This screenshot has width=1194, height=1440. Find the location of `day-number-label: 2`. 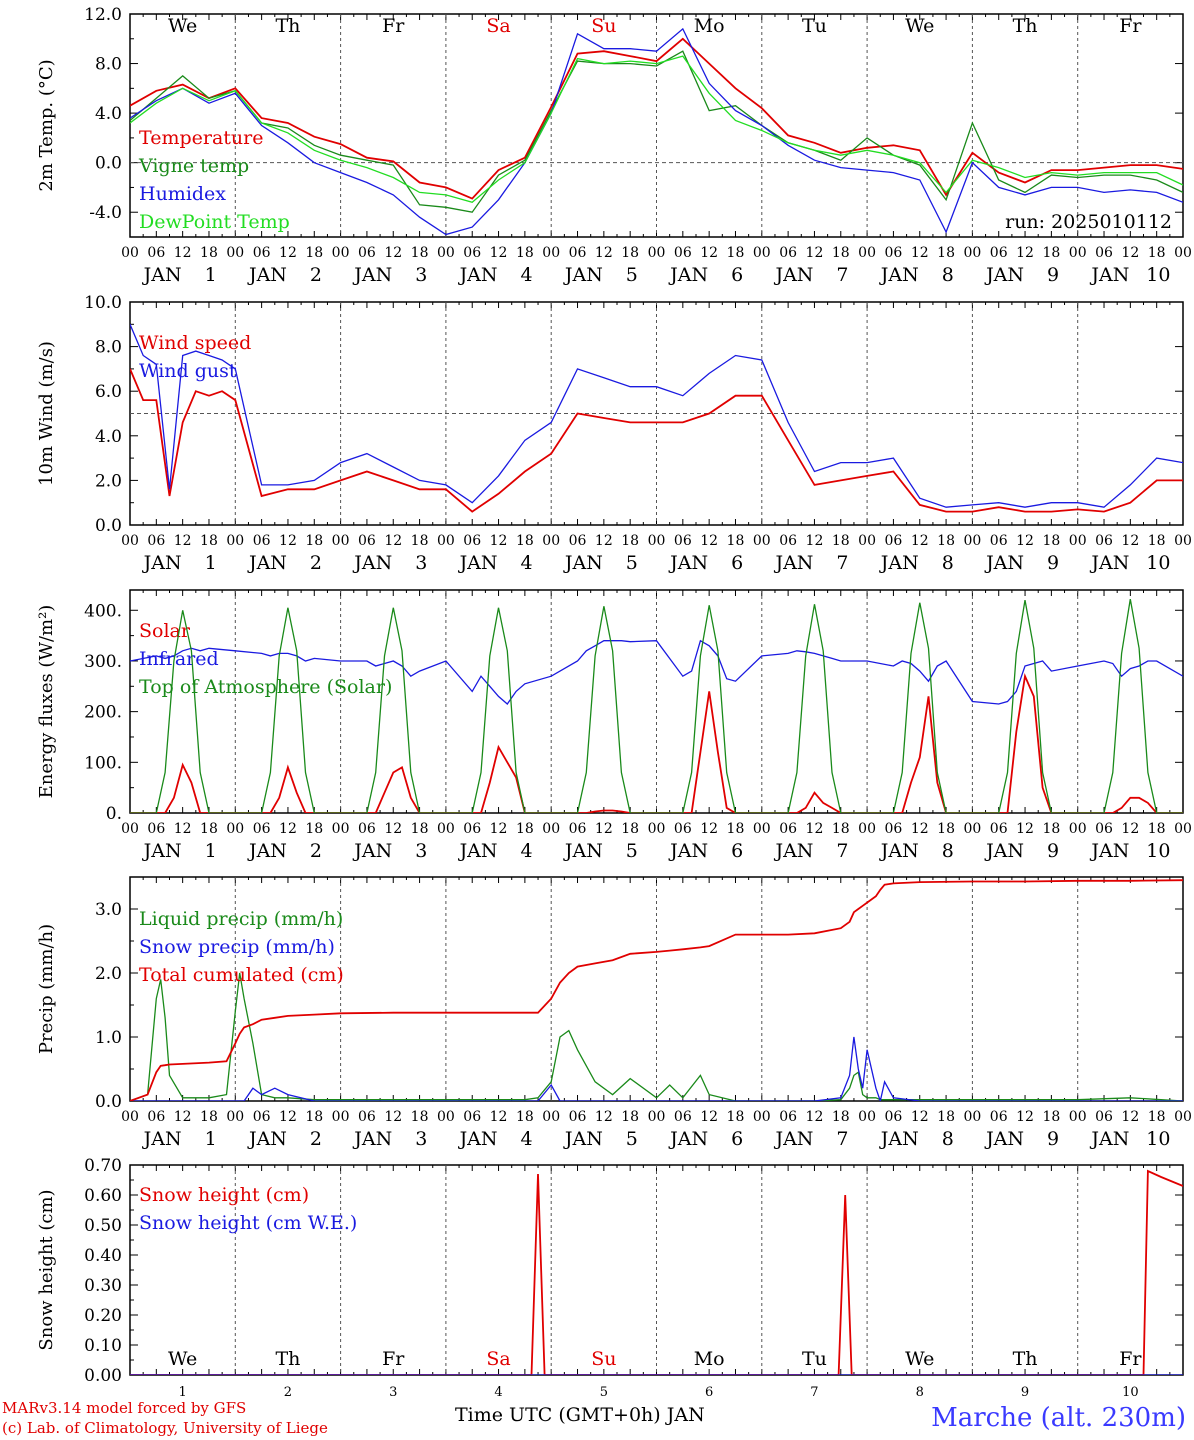

day-number-label: 2 is located at coordinates (316, 851).